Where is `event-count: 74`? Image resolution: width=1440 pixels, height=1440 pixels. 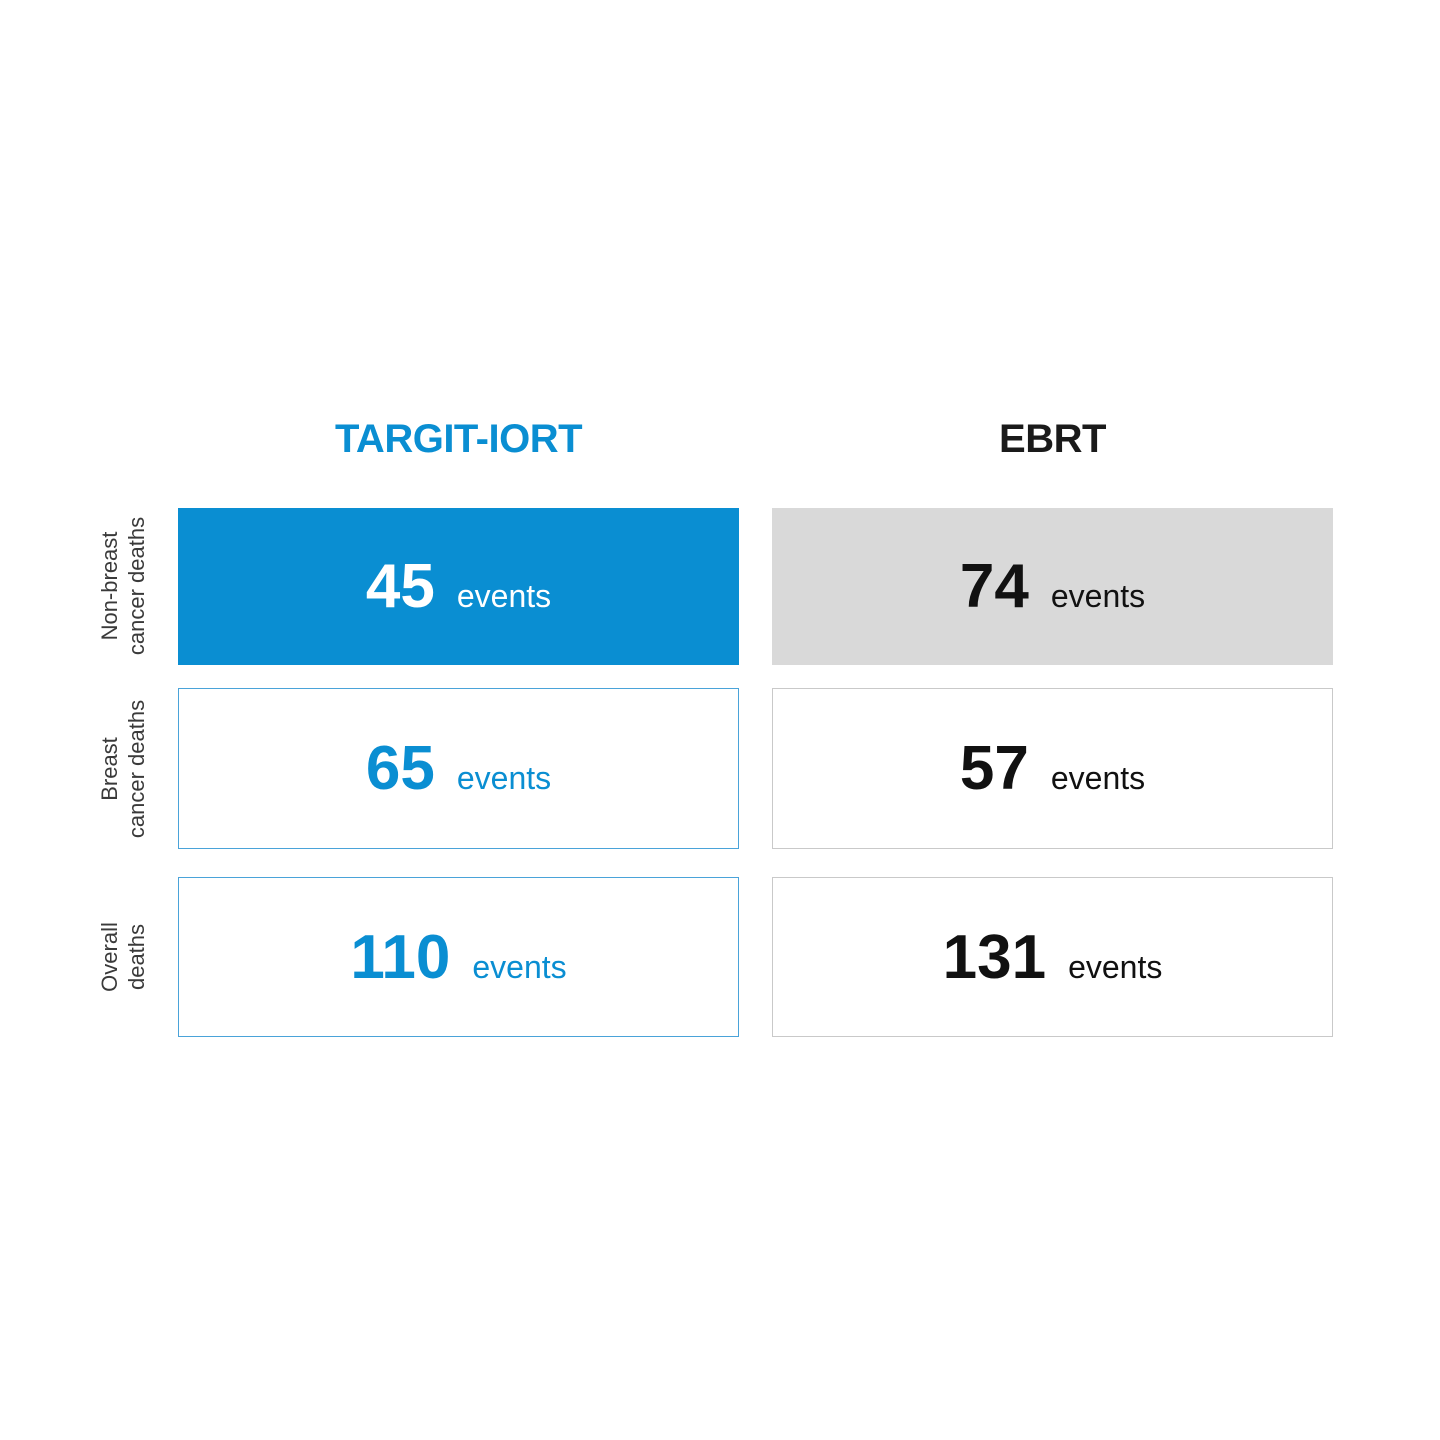 event-count: 74 is located at coordinates (994, 586).